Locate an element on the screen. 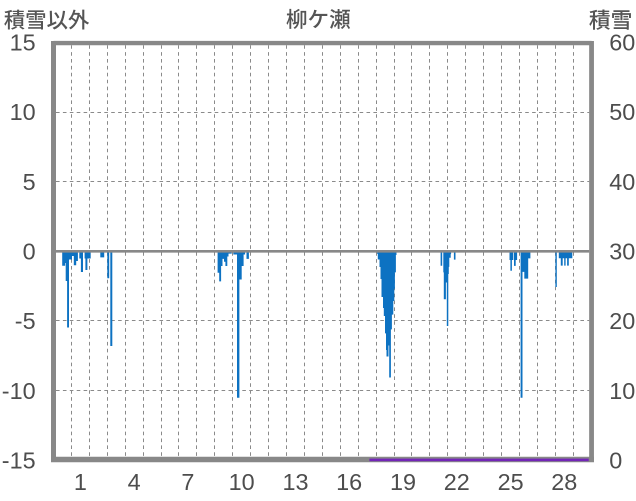 The width and height of the screenshot is (636, 501). svg-text: 15 is located at coordinates (23, 43).